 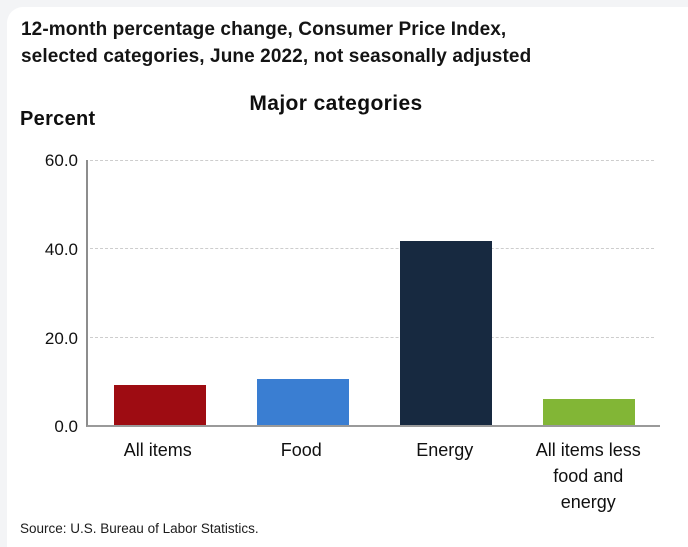 I want to click on bar-slot-all-items-less-food-energy, so click(x=588, y=292).